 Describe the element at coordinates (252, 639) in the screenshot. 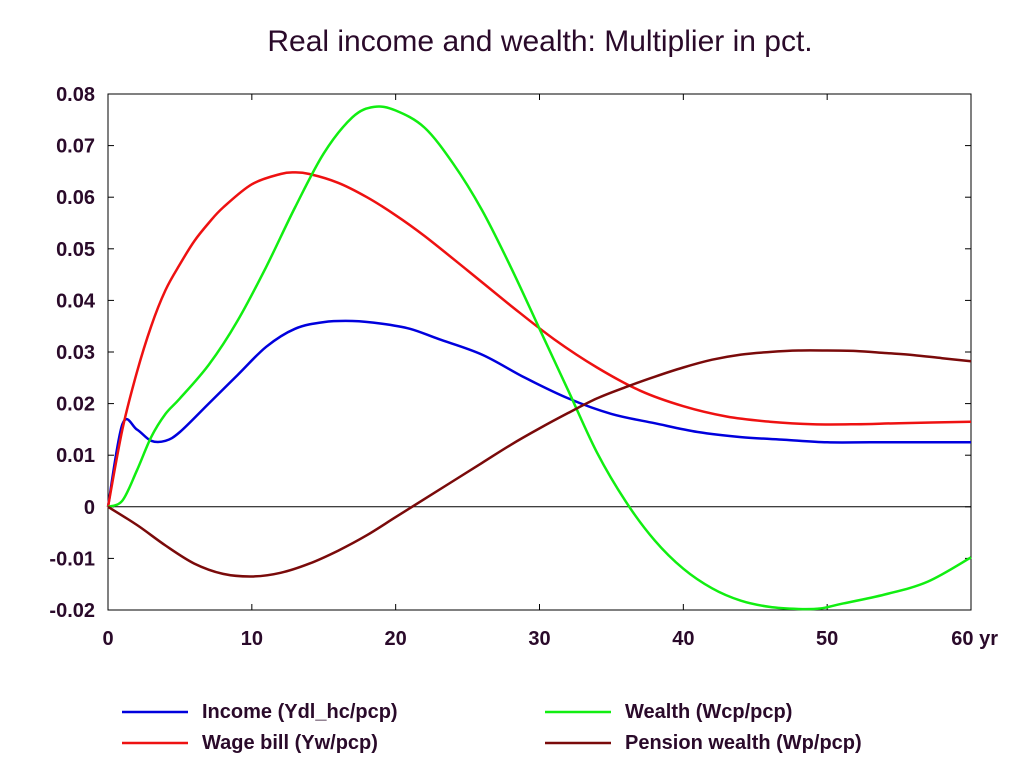

I see `x-tick-label: 10` at that location.